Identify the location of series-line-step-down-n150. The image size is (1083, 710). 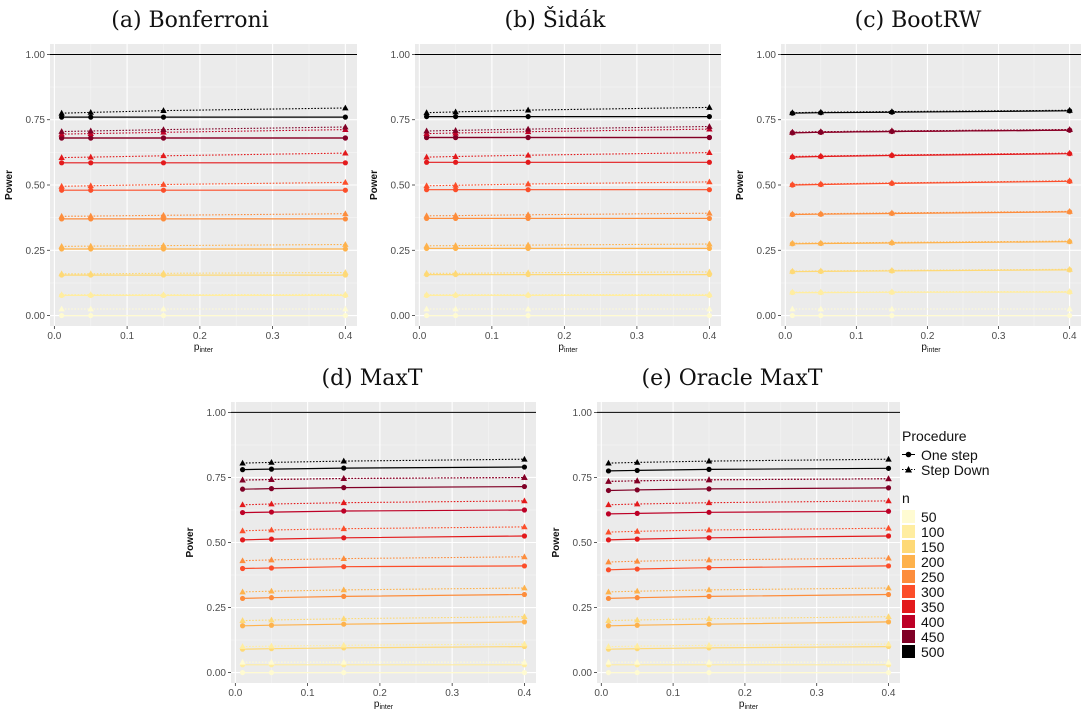
(203, 273).